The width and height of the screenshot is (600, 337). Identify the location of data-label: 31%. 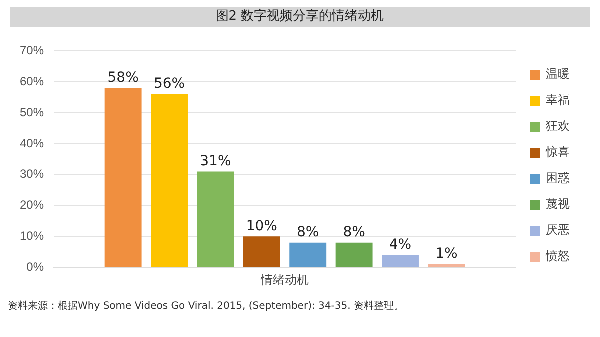
(216, 161).